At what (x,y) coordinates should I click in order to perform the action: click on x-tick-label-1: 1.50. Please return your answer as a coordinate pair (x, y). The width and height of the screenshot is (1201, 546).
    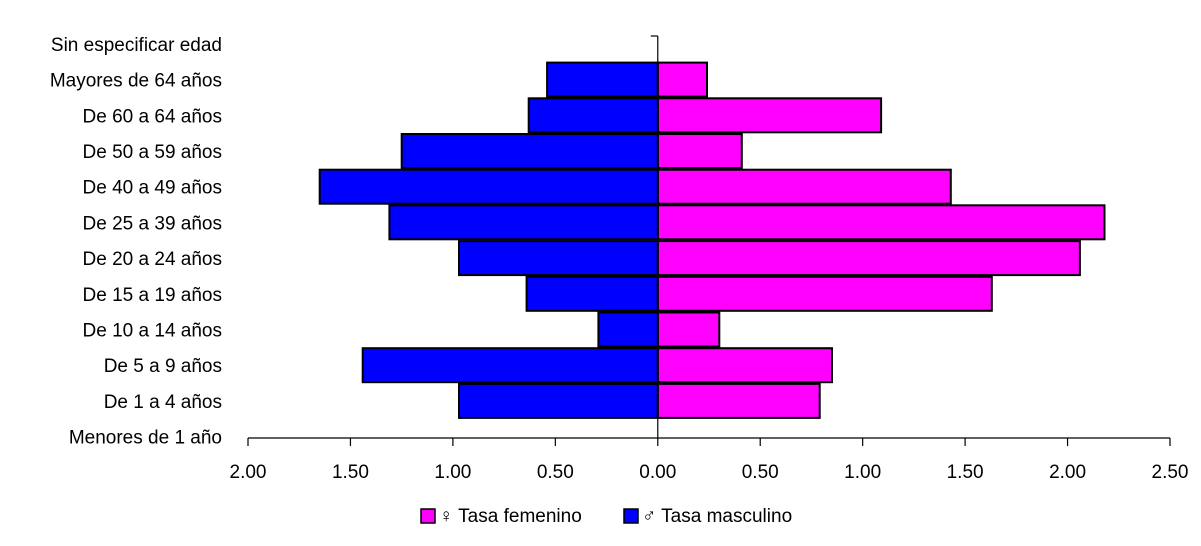
    Looking at the image, I should click on (350, 472).